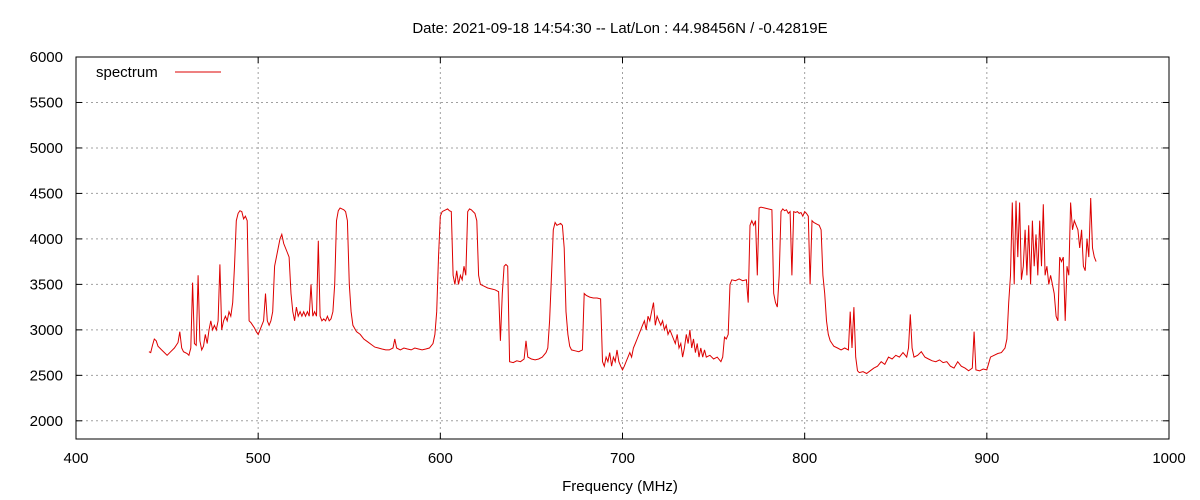  Describe the element at coordinates (46, 102) in the screenshot. I see `y-tick-label: 5500` at that location.